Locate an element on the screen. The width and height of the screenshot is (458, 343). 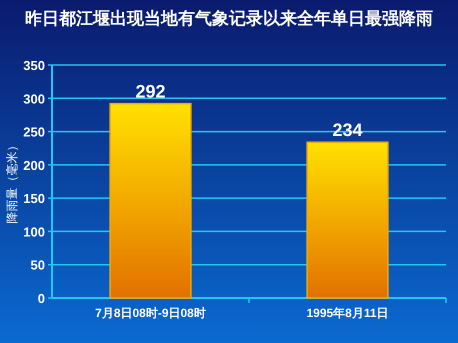
y-tick-label: 50 is located at coordinates (37, 265).